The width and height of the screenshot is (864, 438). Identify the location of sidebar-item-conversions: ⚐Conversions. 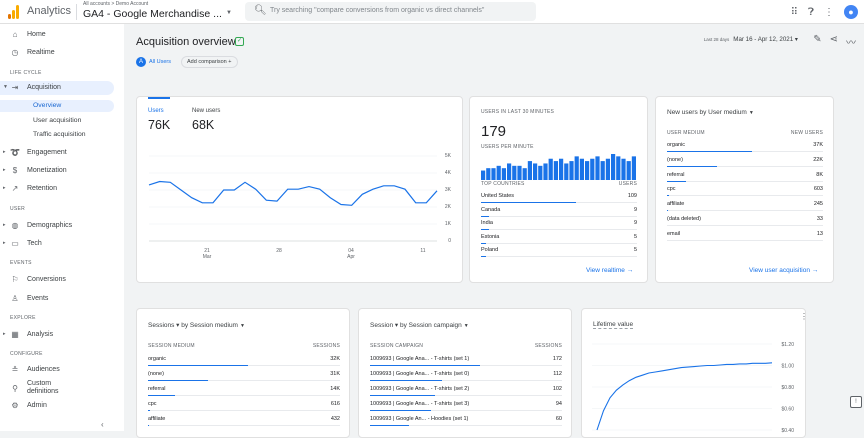
(62, 280).